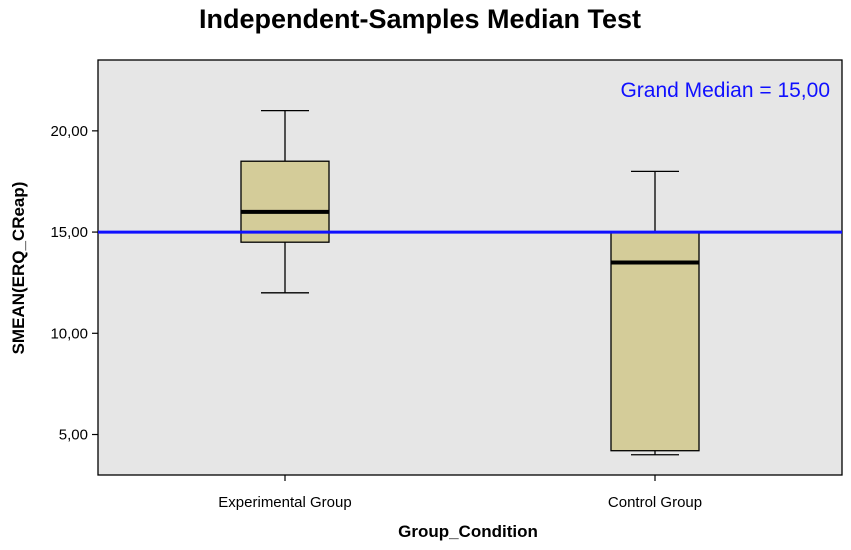  Describe the element at coordinates (73, 435) in the screenshot. I see `y-tick-label: 5,00` at that location.